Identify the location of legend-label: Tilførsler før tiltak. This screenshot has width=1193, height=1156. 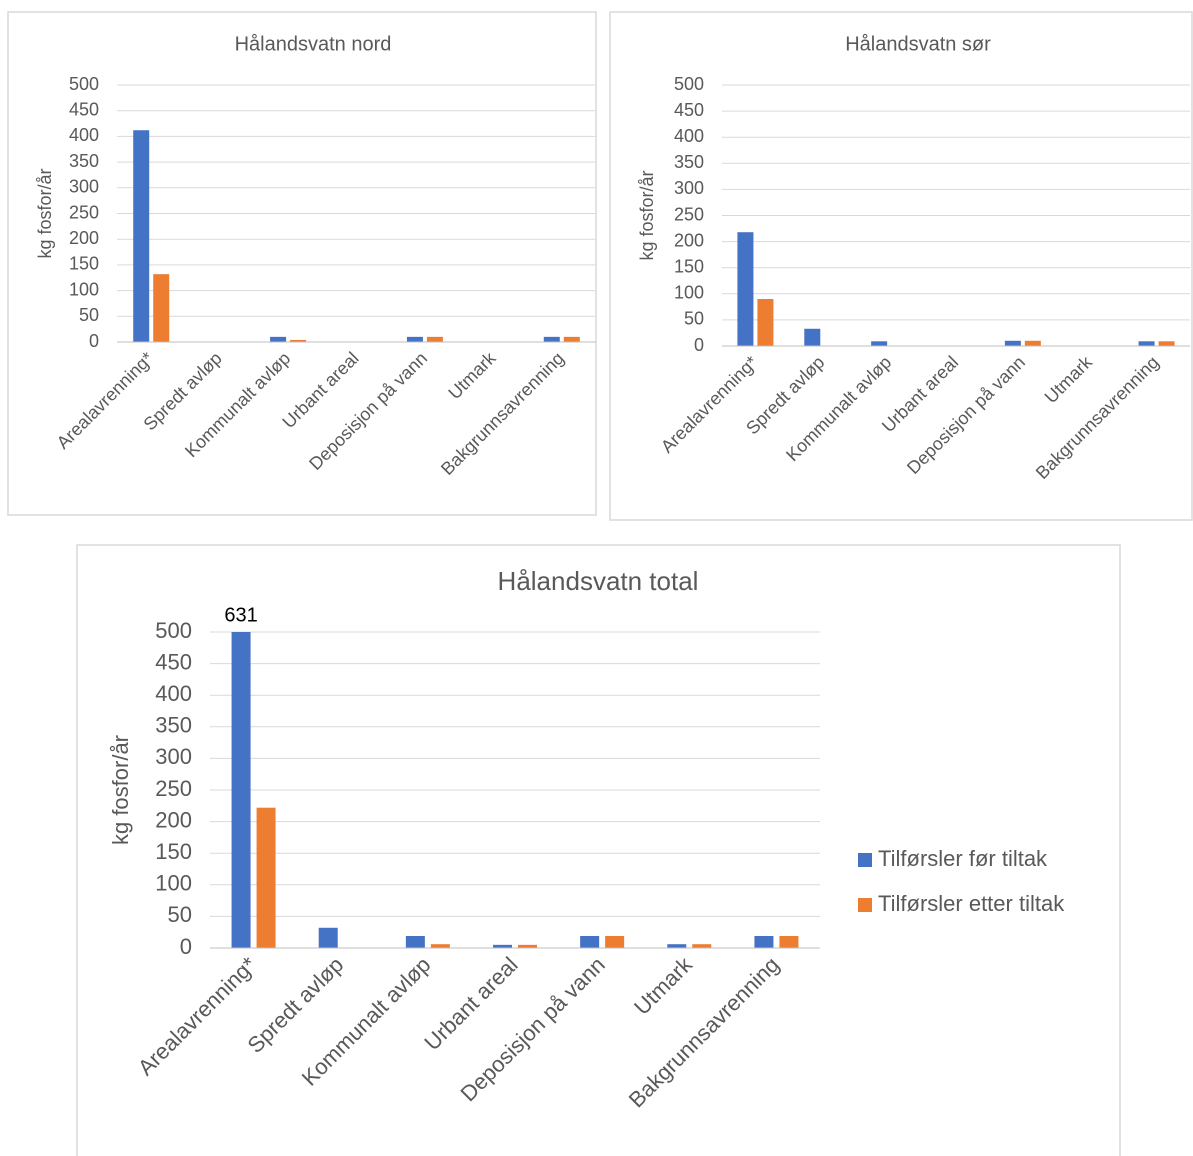
(963, 858).